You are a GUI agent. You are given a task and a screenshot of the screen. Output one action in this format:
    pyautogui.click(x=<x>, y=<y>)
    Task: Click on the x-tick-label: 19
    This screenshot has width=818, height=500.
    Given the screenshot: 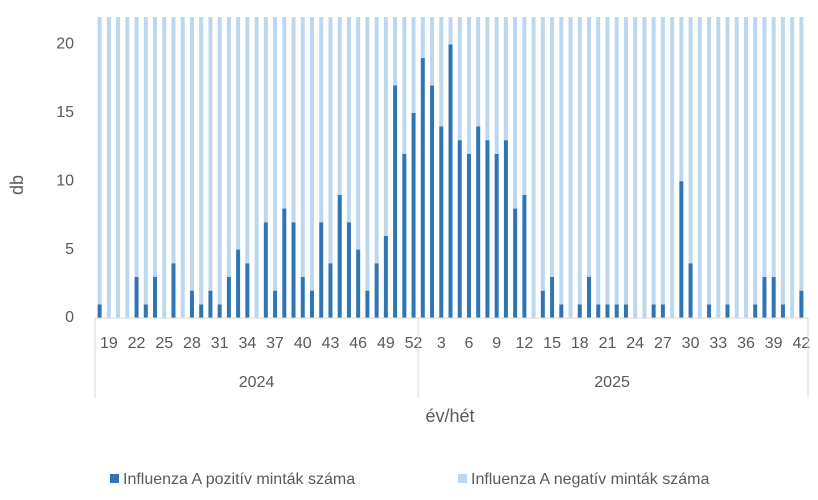 What is the action you would take?
    pyautogui.click(x=109, y=343)
    